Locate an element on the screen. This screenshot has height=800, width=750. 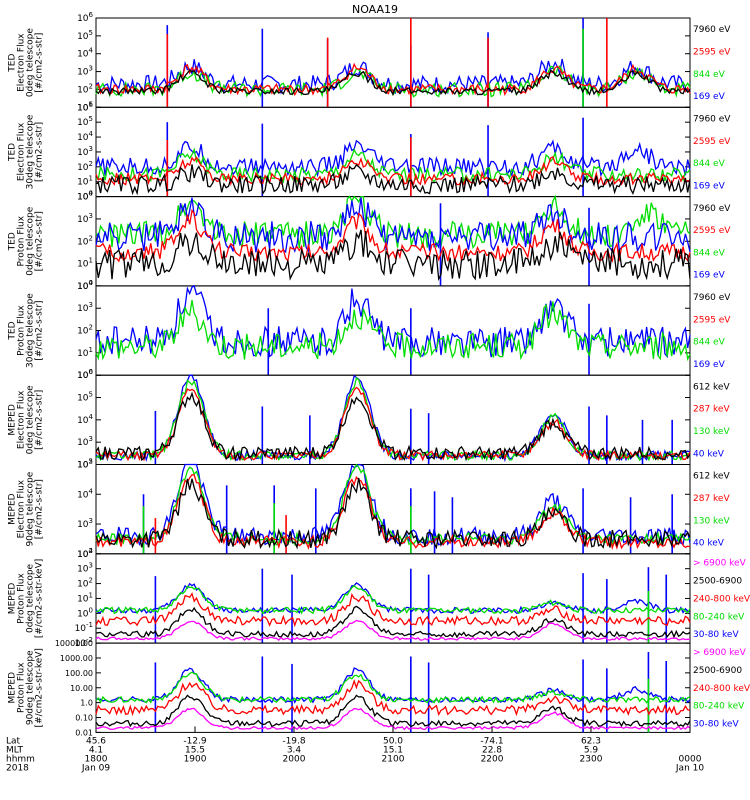
x-tick-label: 3.4 is located at coordinates (294, 750).